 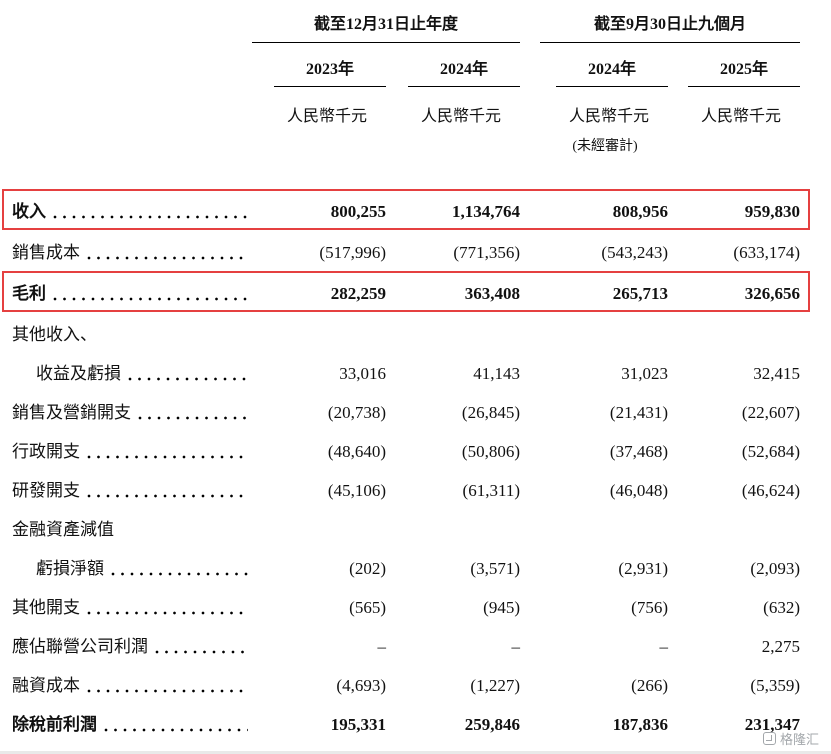 What do you see at coordinates (772, 211) in the screenshot?
I see `cell-value: 959,830` at bounding box center [772, 211].